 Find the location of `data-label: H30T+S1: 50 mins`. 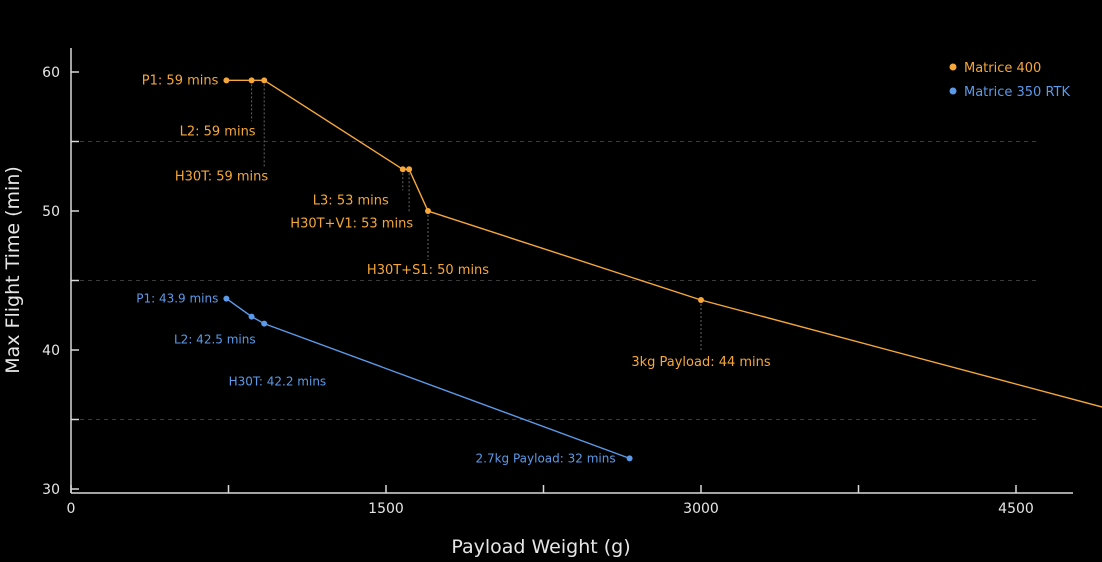

data-label: H30T+S1: 50 mins is located at coordinates (428, 270).